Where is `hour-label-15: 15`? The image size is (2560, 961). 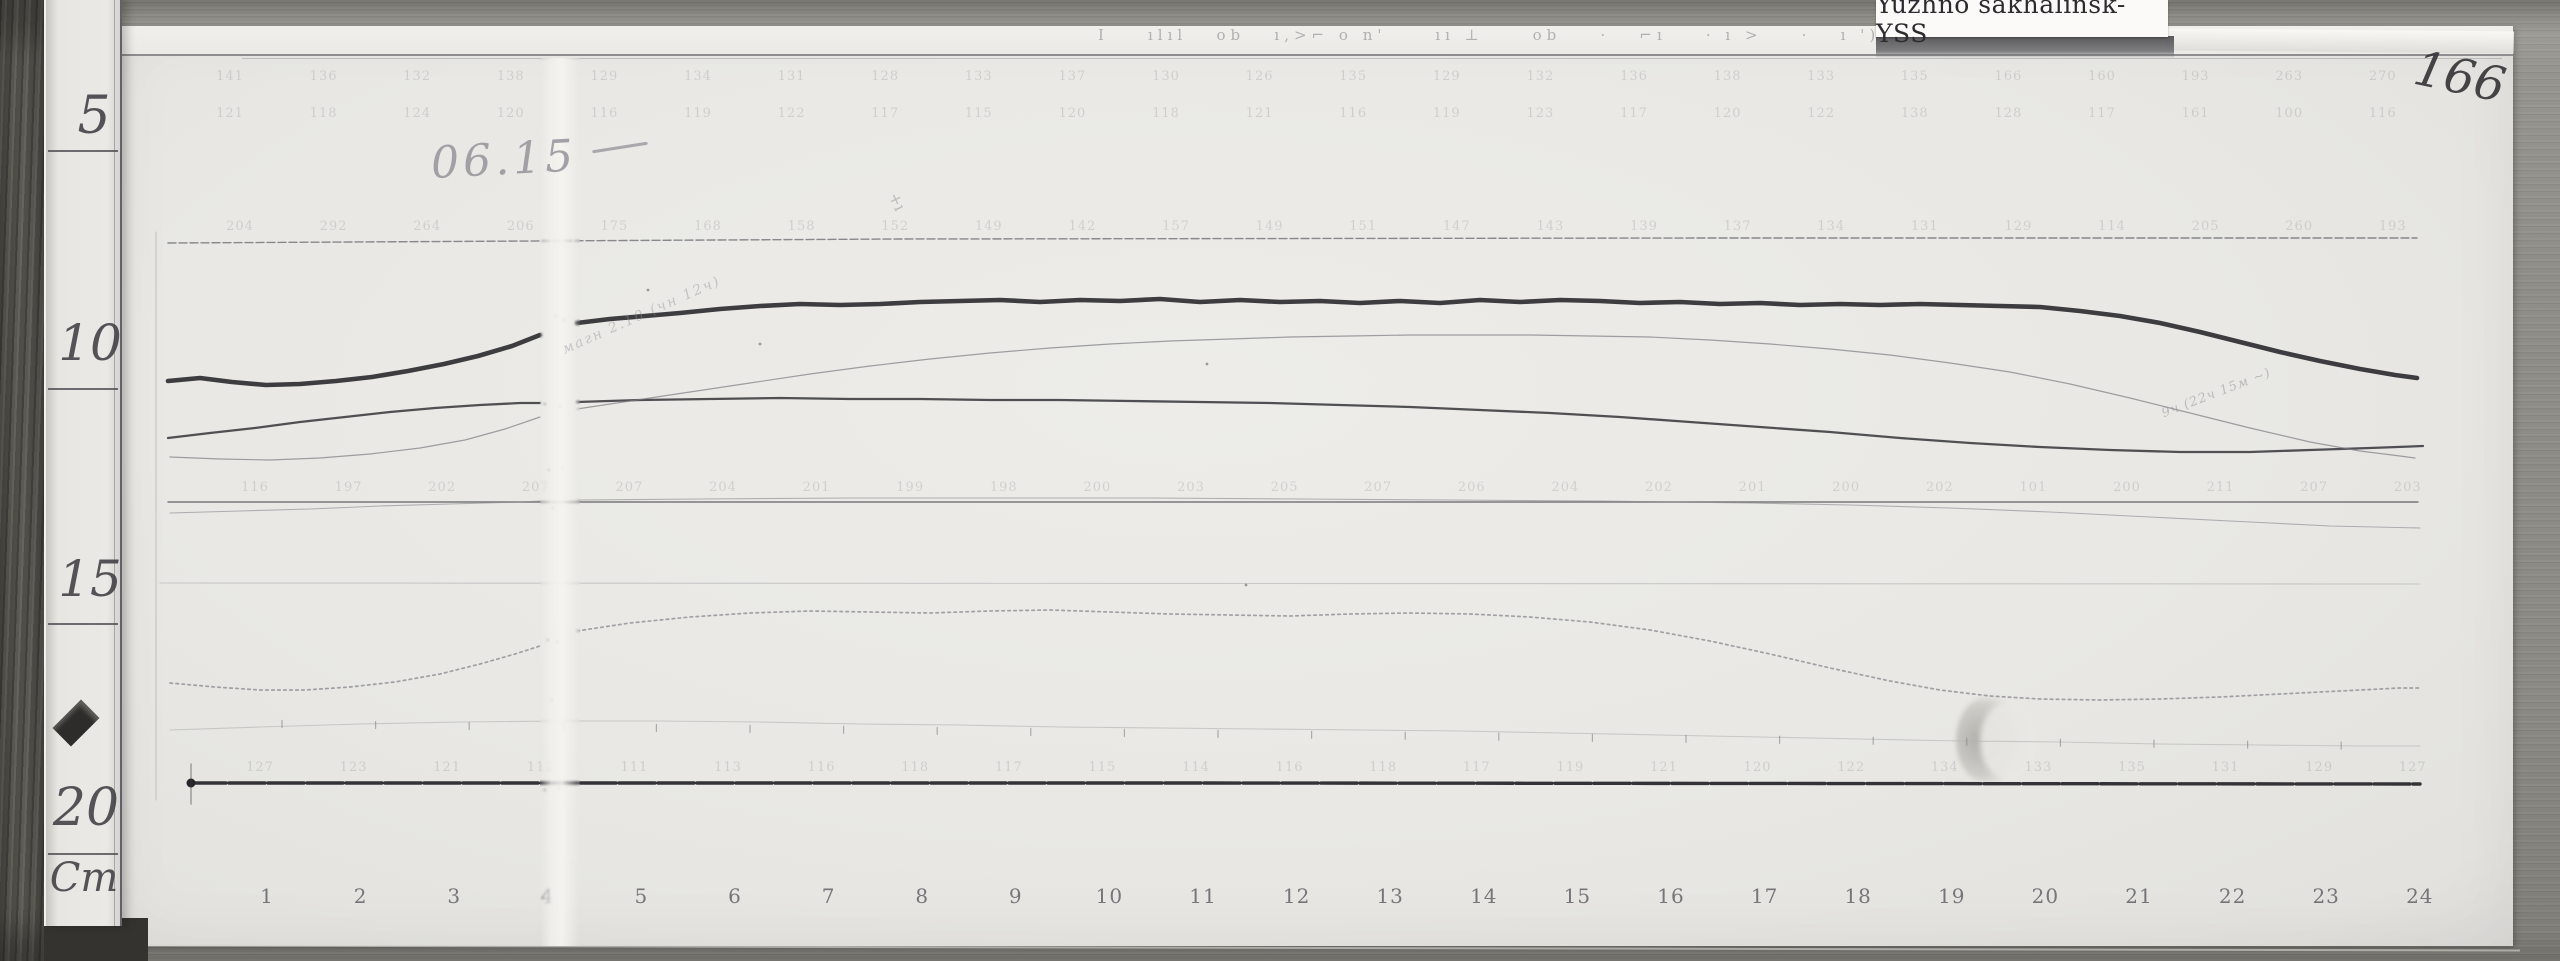 hour-label-15: 15 is located at coordinates (1577, 896).